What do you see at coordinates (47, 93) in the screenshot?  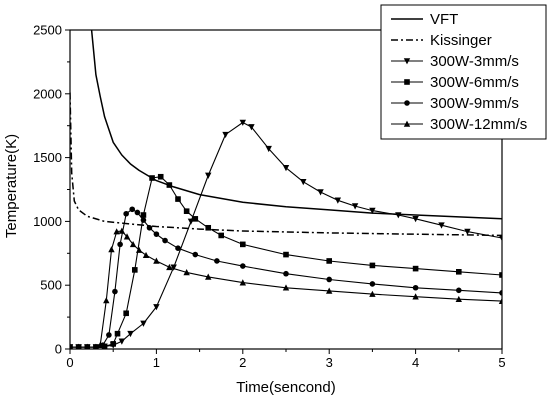 I see `y-tick-label: 2000` at bounding box center [47, 93].